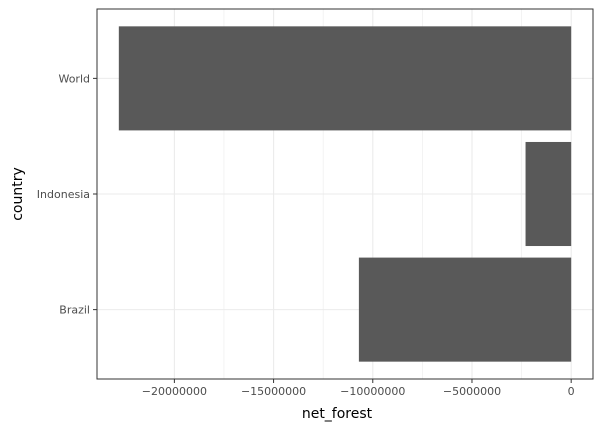 The height and width of the screenshot is (431, 603). What do you see at coordinates (174, 391) in the screenshot?
I see `x-tick-label: −20000000` at bounding box center [174, 391].